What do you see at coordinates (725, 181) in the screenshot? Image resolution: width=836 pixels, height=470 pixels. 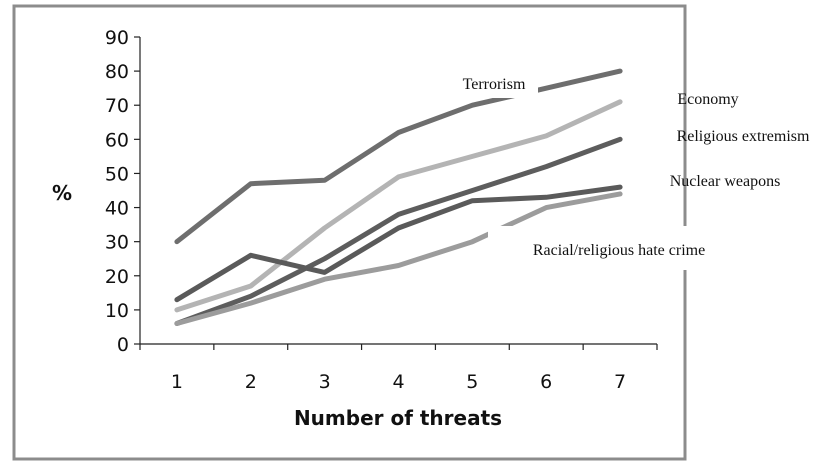 I see `series-label-nuclear-weapons: Nuclear weapons` at bounding box center [725, 181].